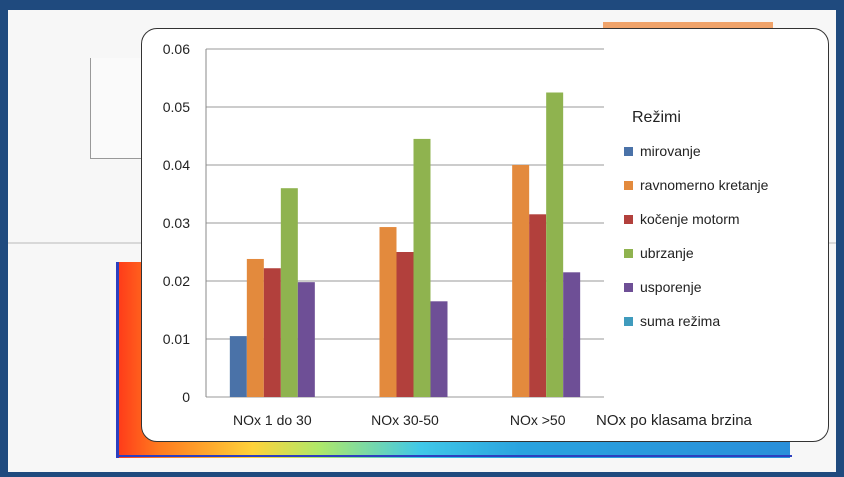  Describe the element at coordinates (454, 456) in the screenshot. I see `background-heatmap-x-axis` at that location.